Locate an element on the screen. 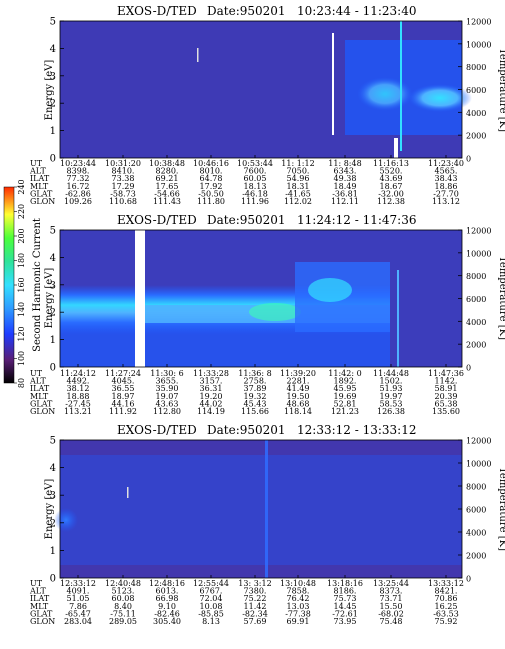 This screenshot has width=505, height=649. table-cell: 19.20 is located at coordinates (211, 396).